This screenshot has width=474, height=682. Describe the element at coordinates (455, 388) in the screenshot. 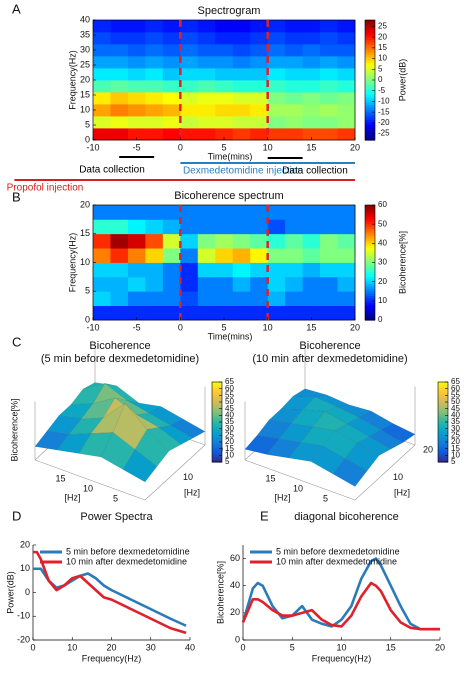

I see `colorbar-tick-label: 60` at that location.